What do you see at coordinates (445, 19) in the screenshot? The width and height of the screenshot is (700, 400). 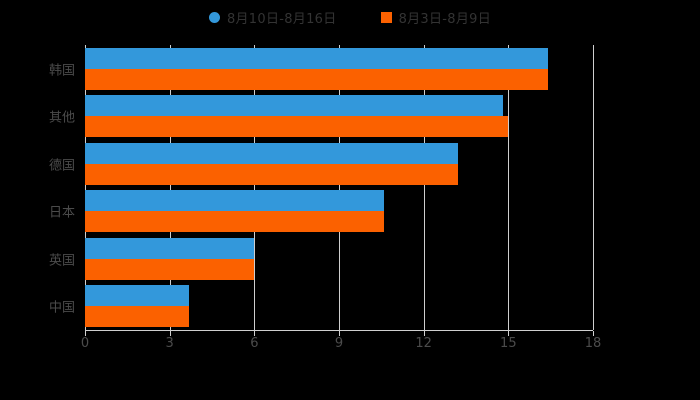 I see `legend-label-series-2: 8月3日-8月9日` at bounding box center [445, 19].